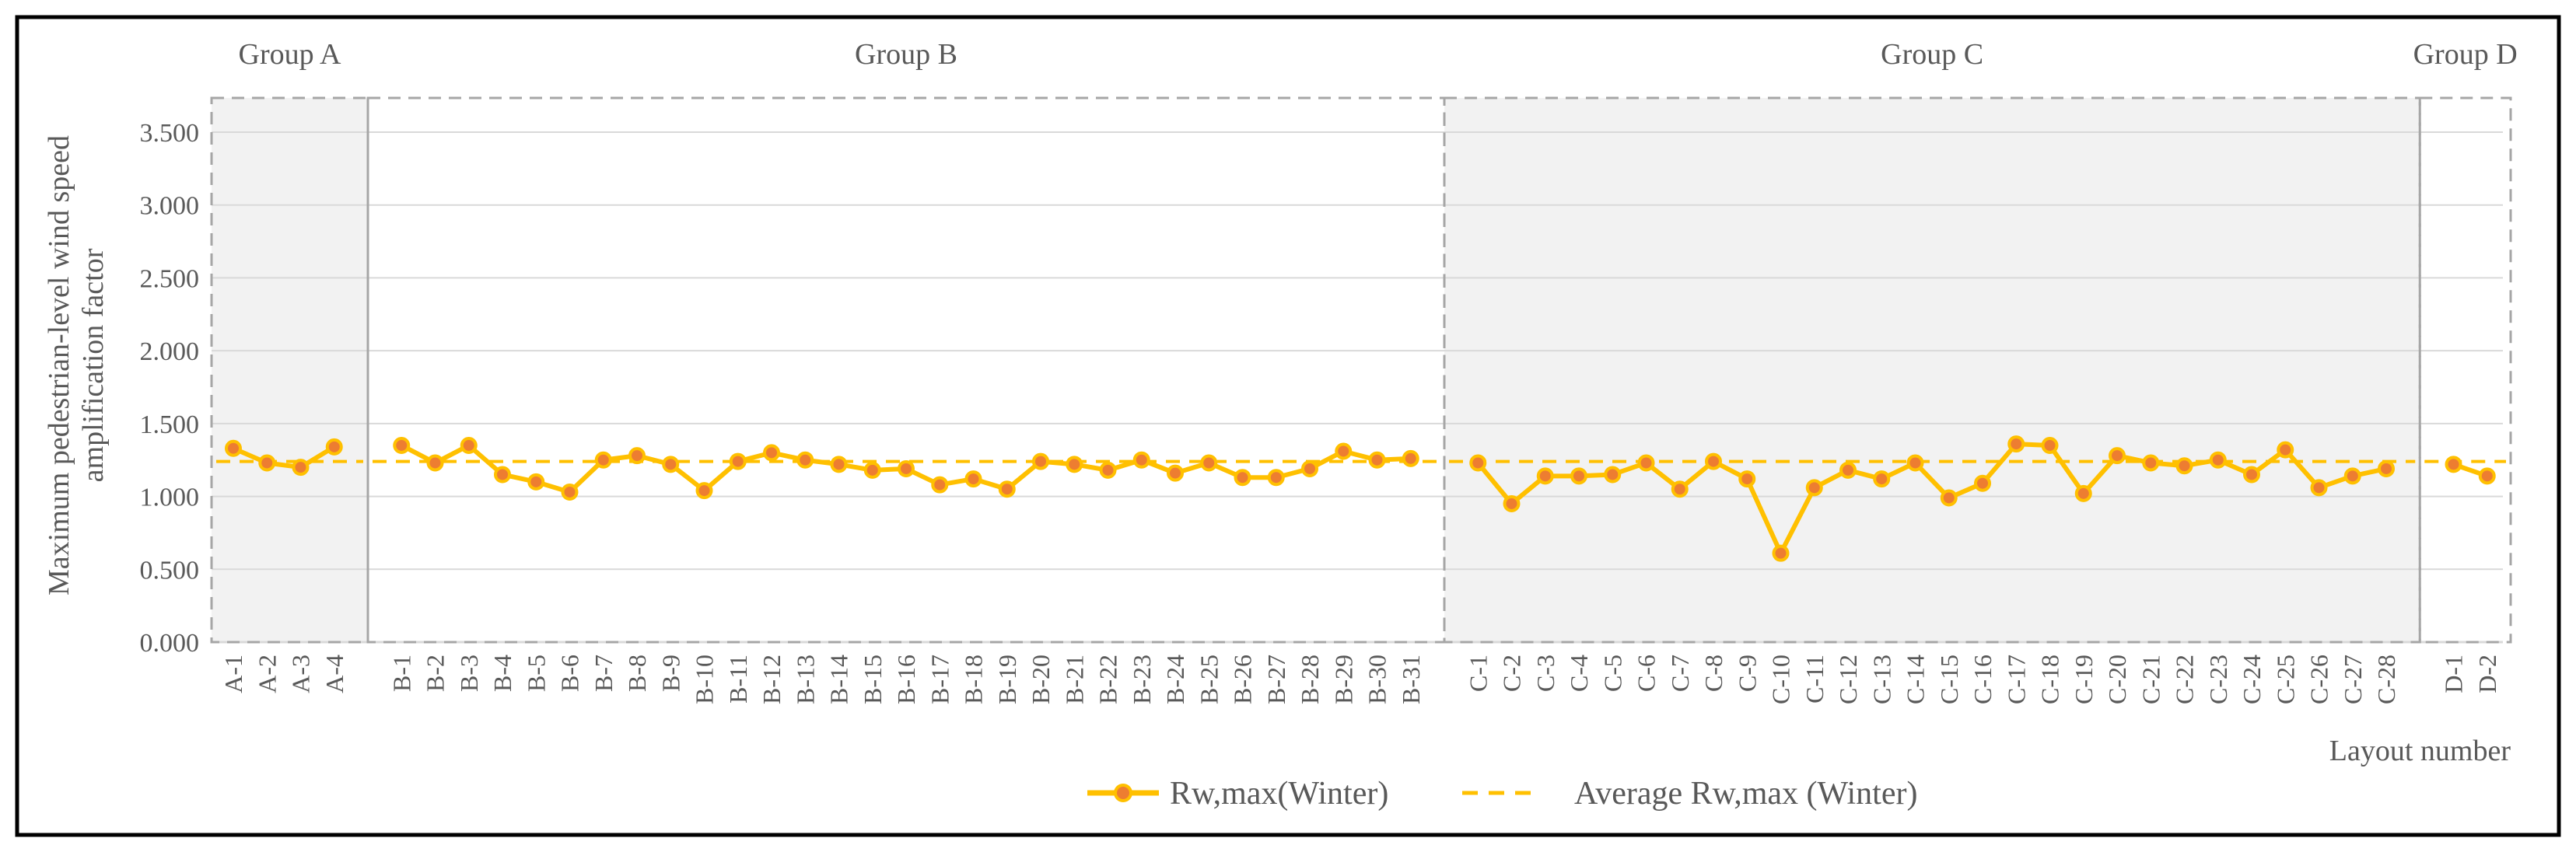 This screenshot has height=852, width=2576. What do you see at coordinates (301, 674) in the screenshot?
I see `x-tick-label: A-3` at bounding box center [301, 674].